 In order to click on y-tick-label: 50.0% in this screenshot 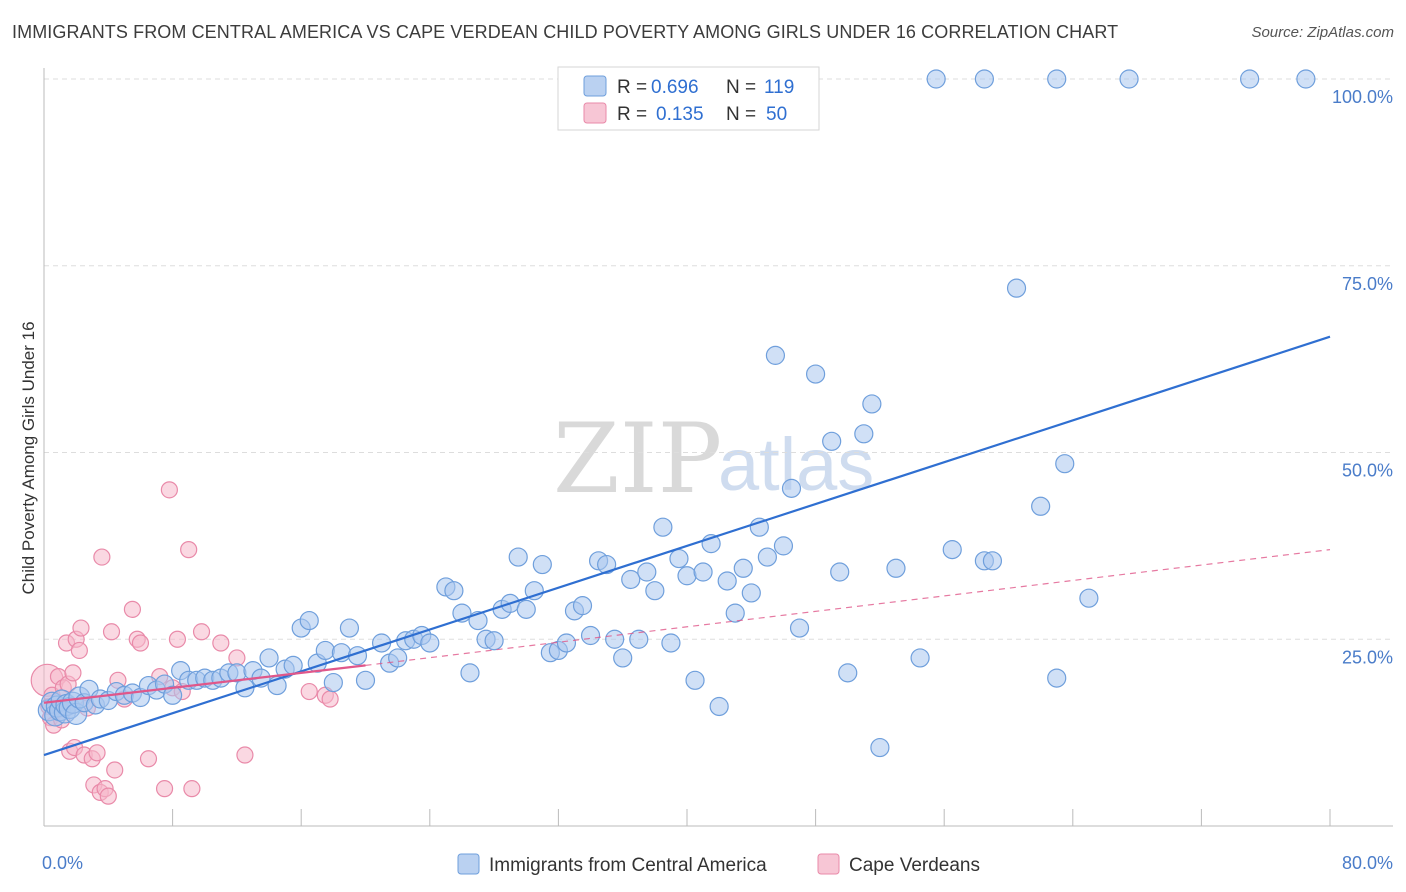, I will do `click(1367, 471)`.